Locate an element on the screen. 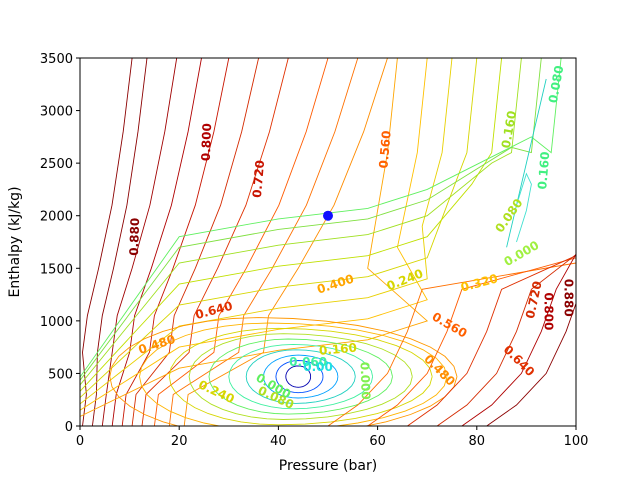 This screenshot has height=480, width=640. contour-label: 0.560 is located at coordinates (384, 149).